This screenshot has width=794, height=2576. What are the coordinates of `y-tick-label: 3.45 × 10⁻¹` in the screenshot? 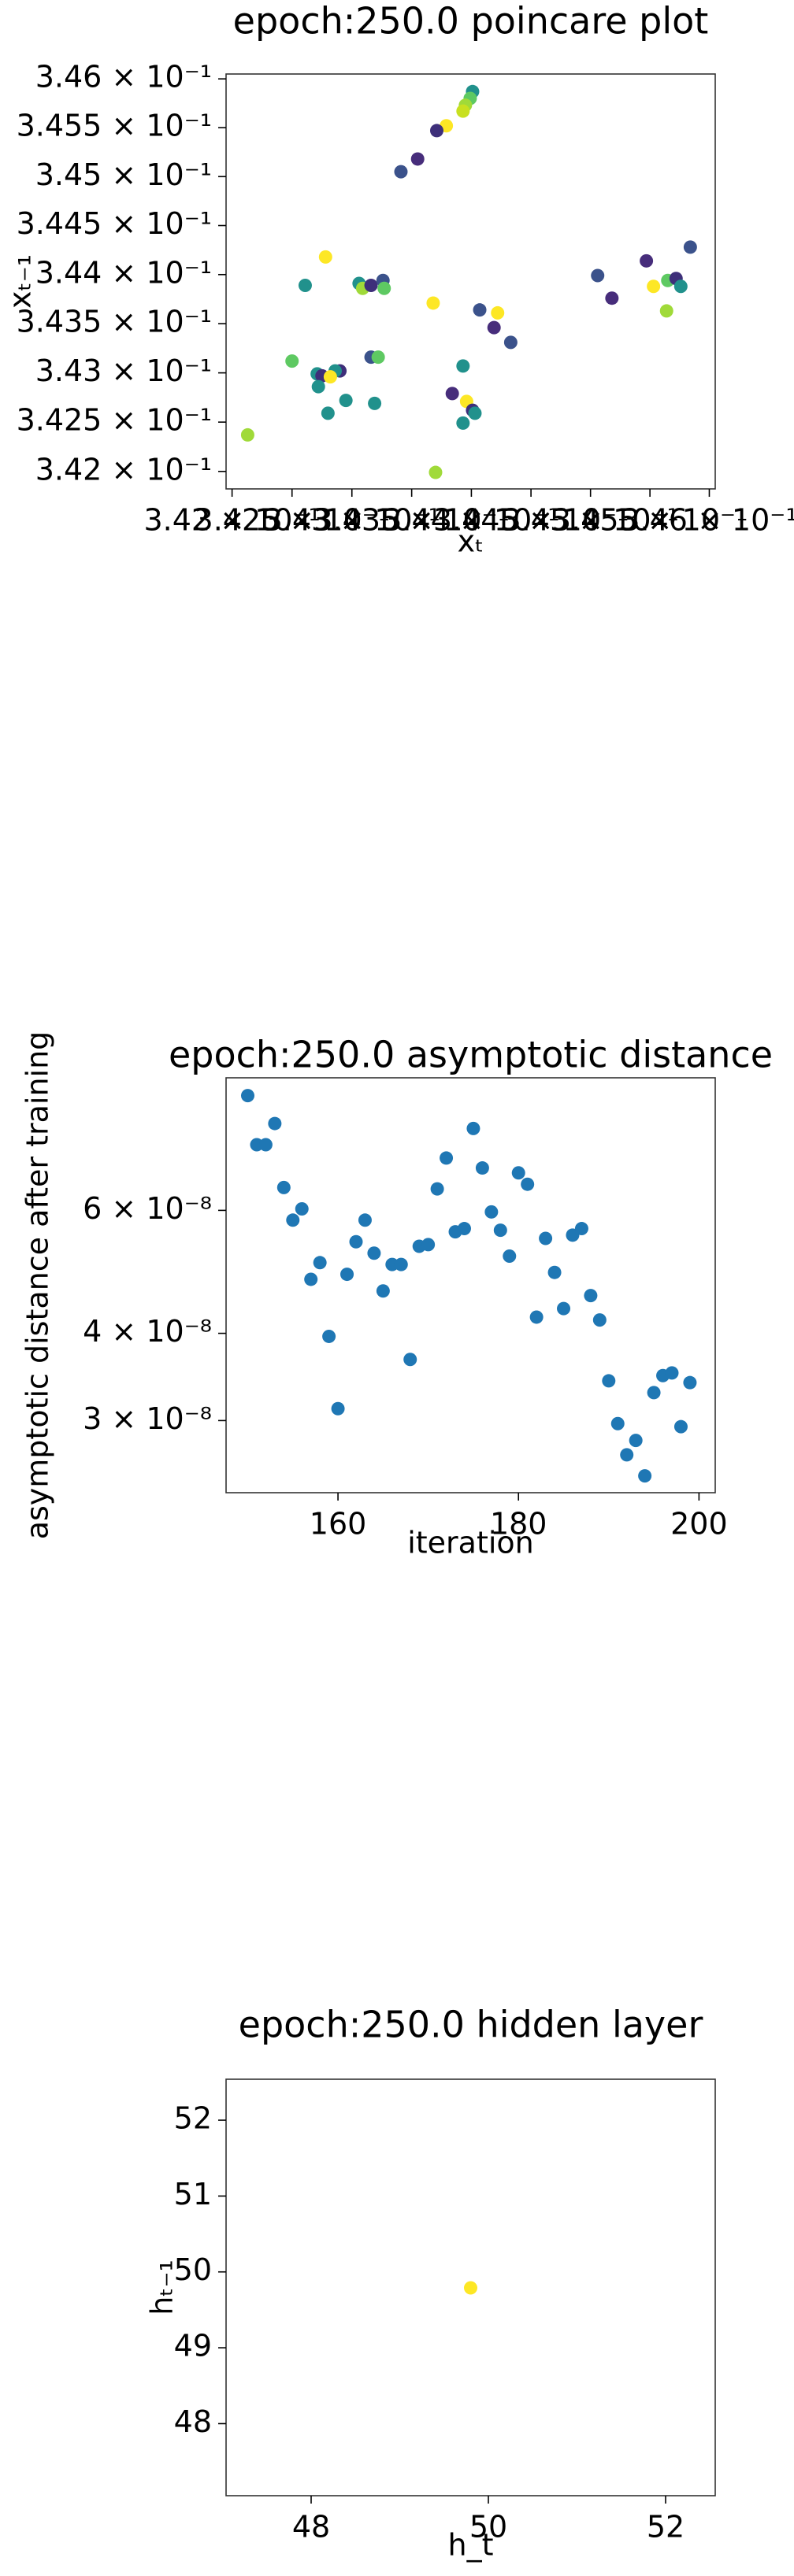 It's located at (123, 174).